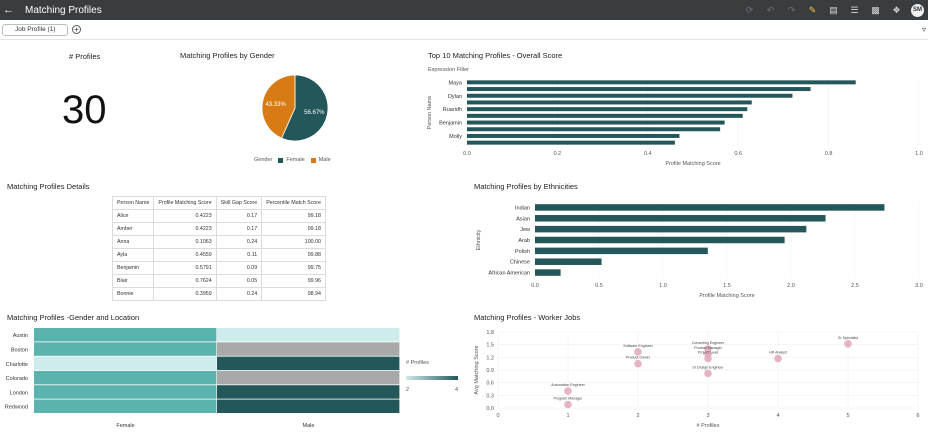  Describe the element at coordinates (8, 10) in the screenshot. I see `back-arrow-icon: ←` at that location.